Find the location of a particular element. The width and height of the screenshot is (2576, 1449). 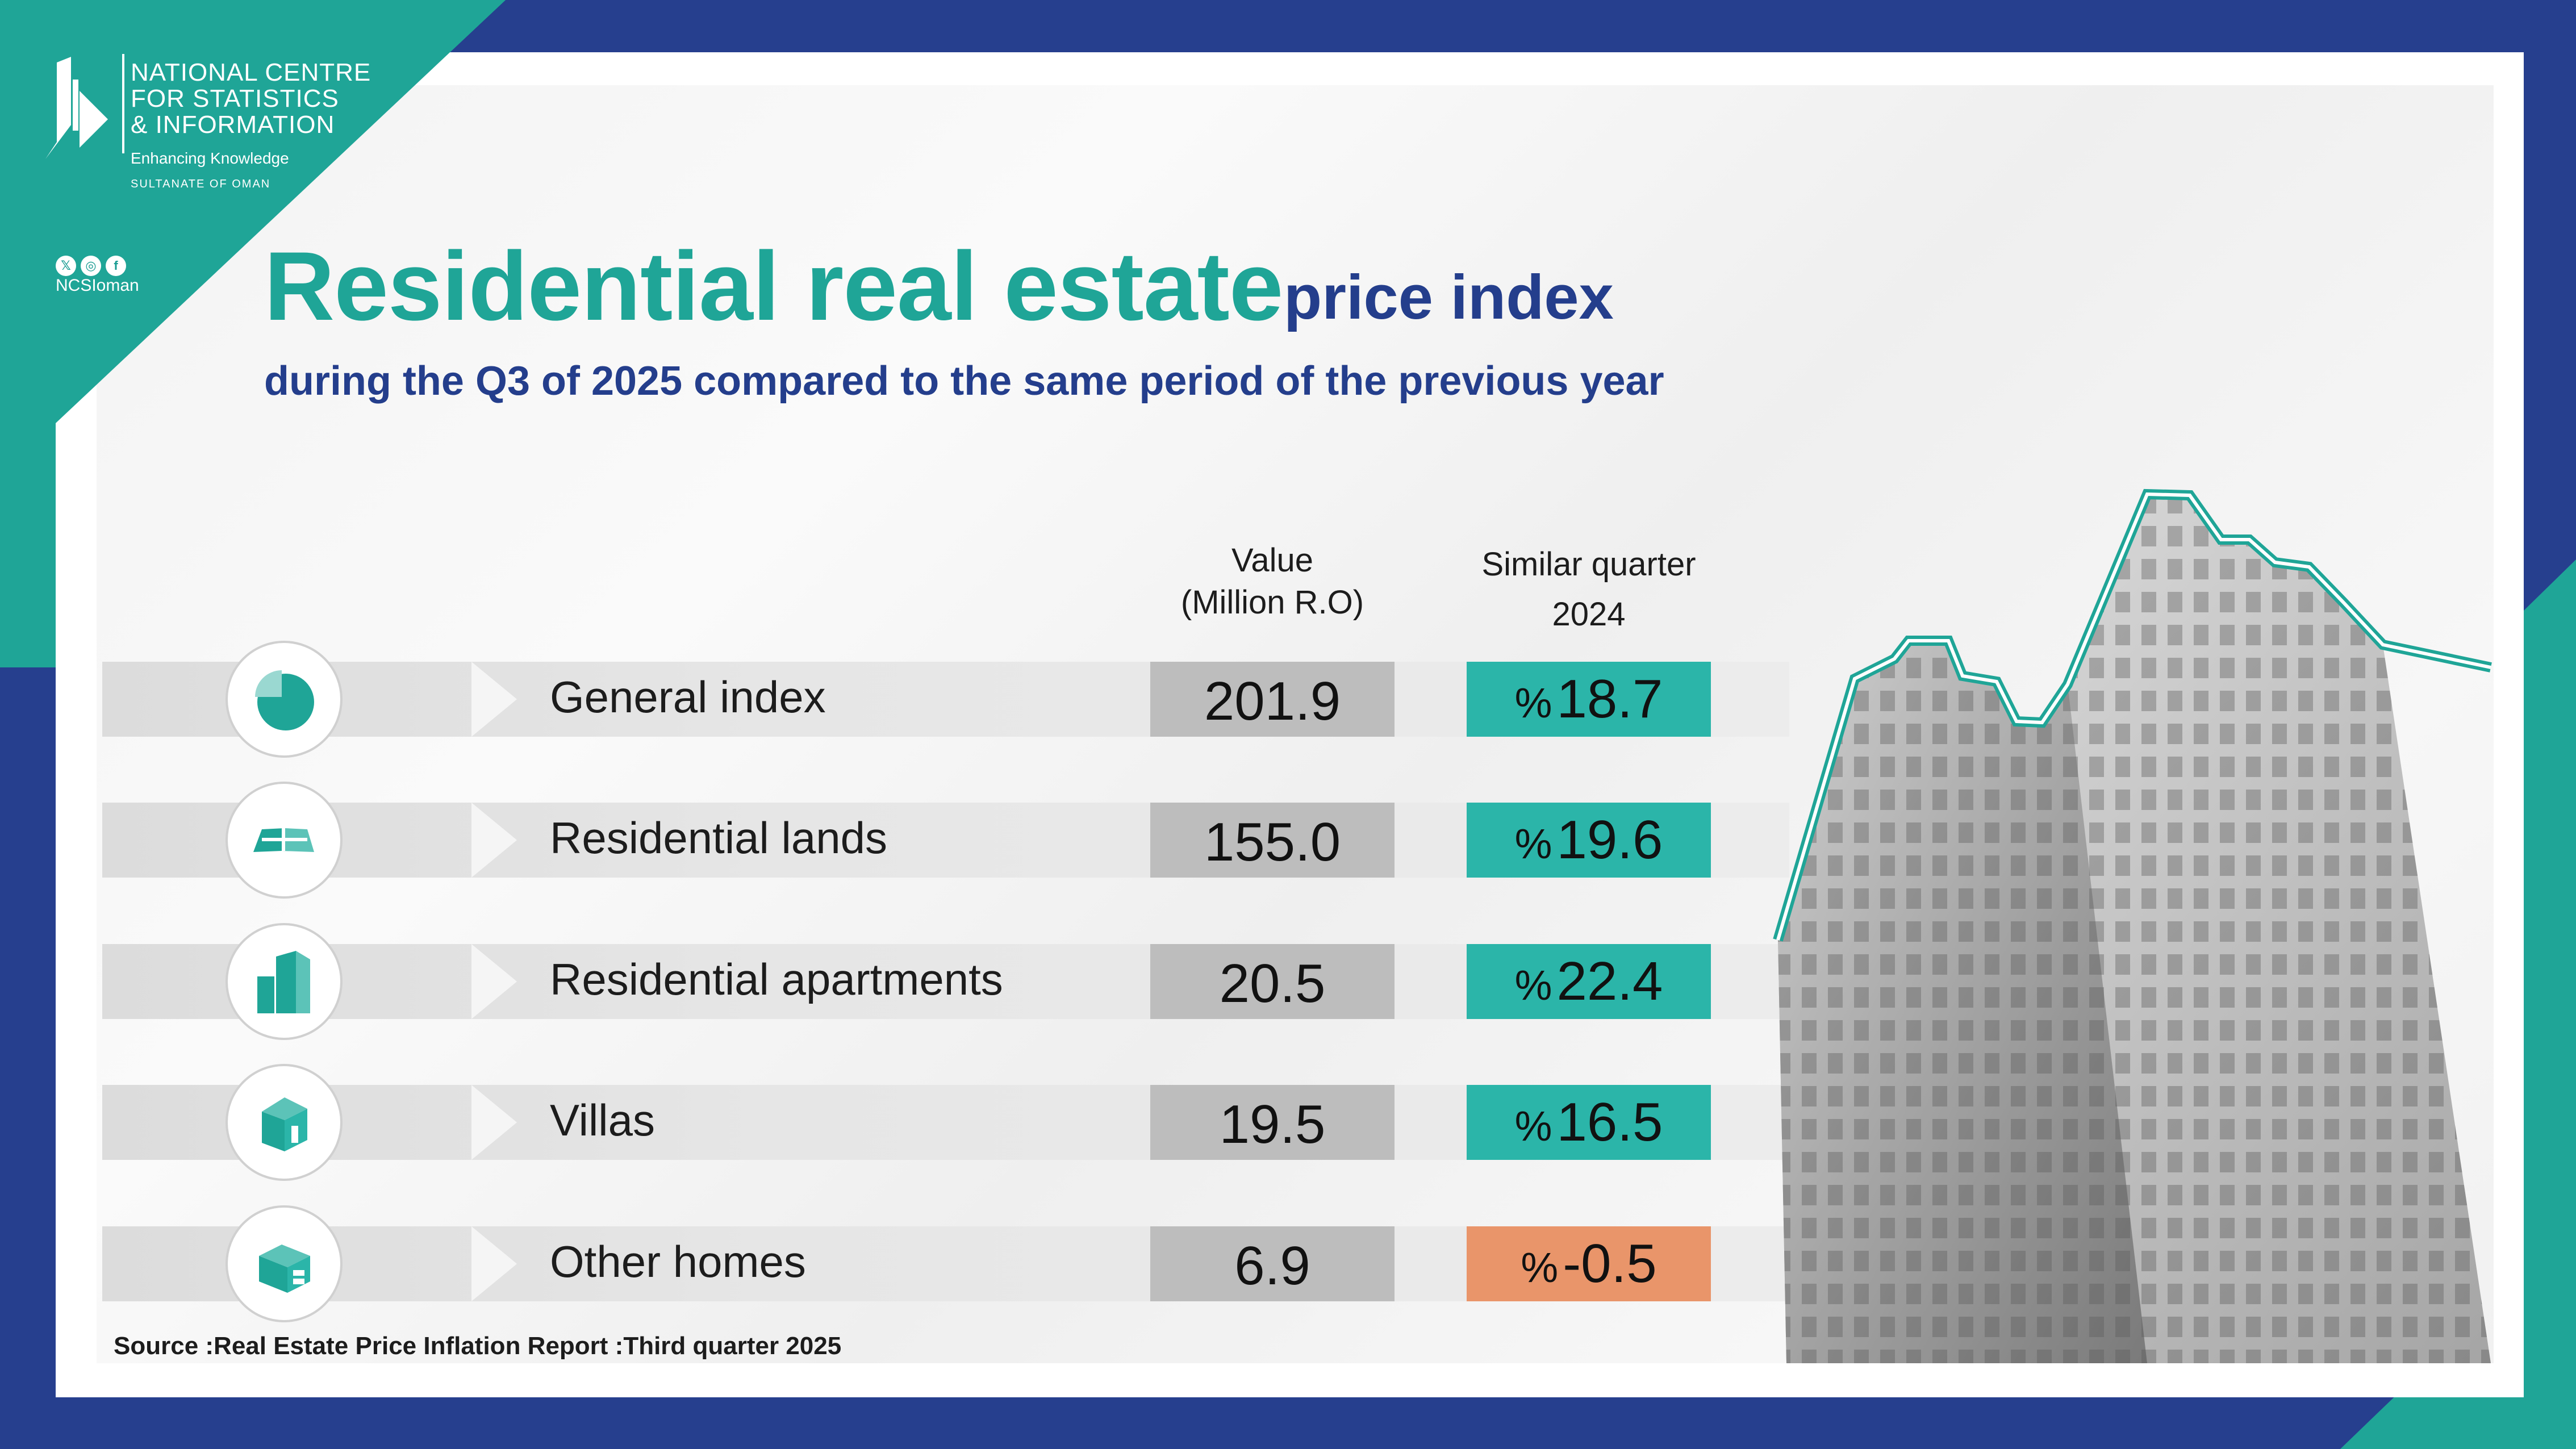

percent-value: 16.5 is located at coordinates (1609, 1122).